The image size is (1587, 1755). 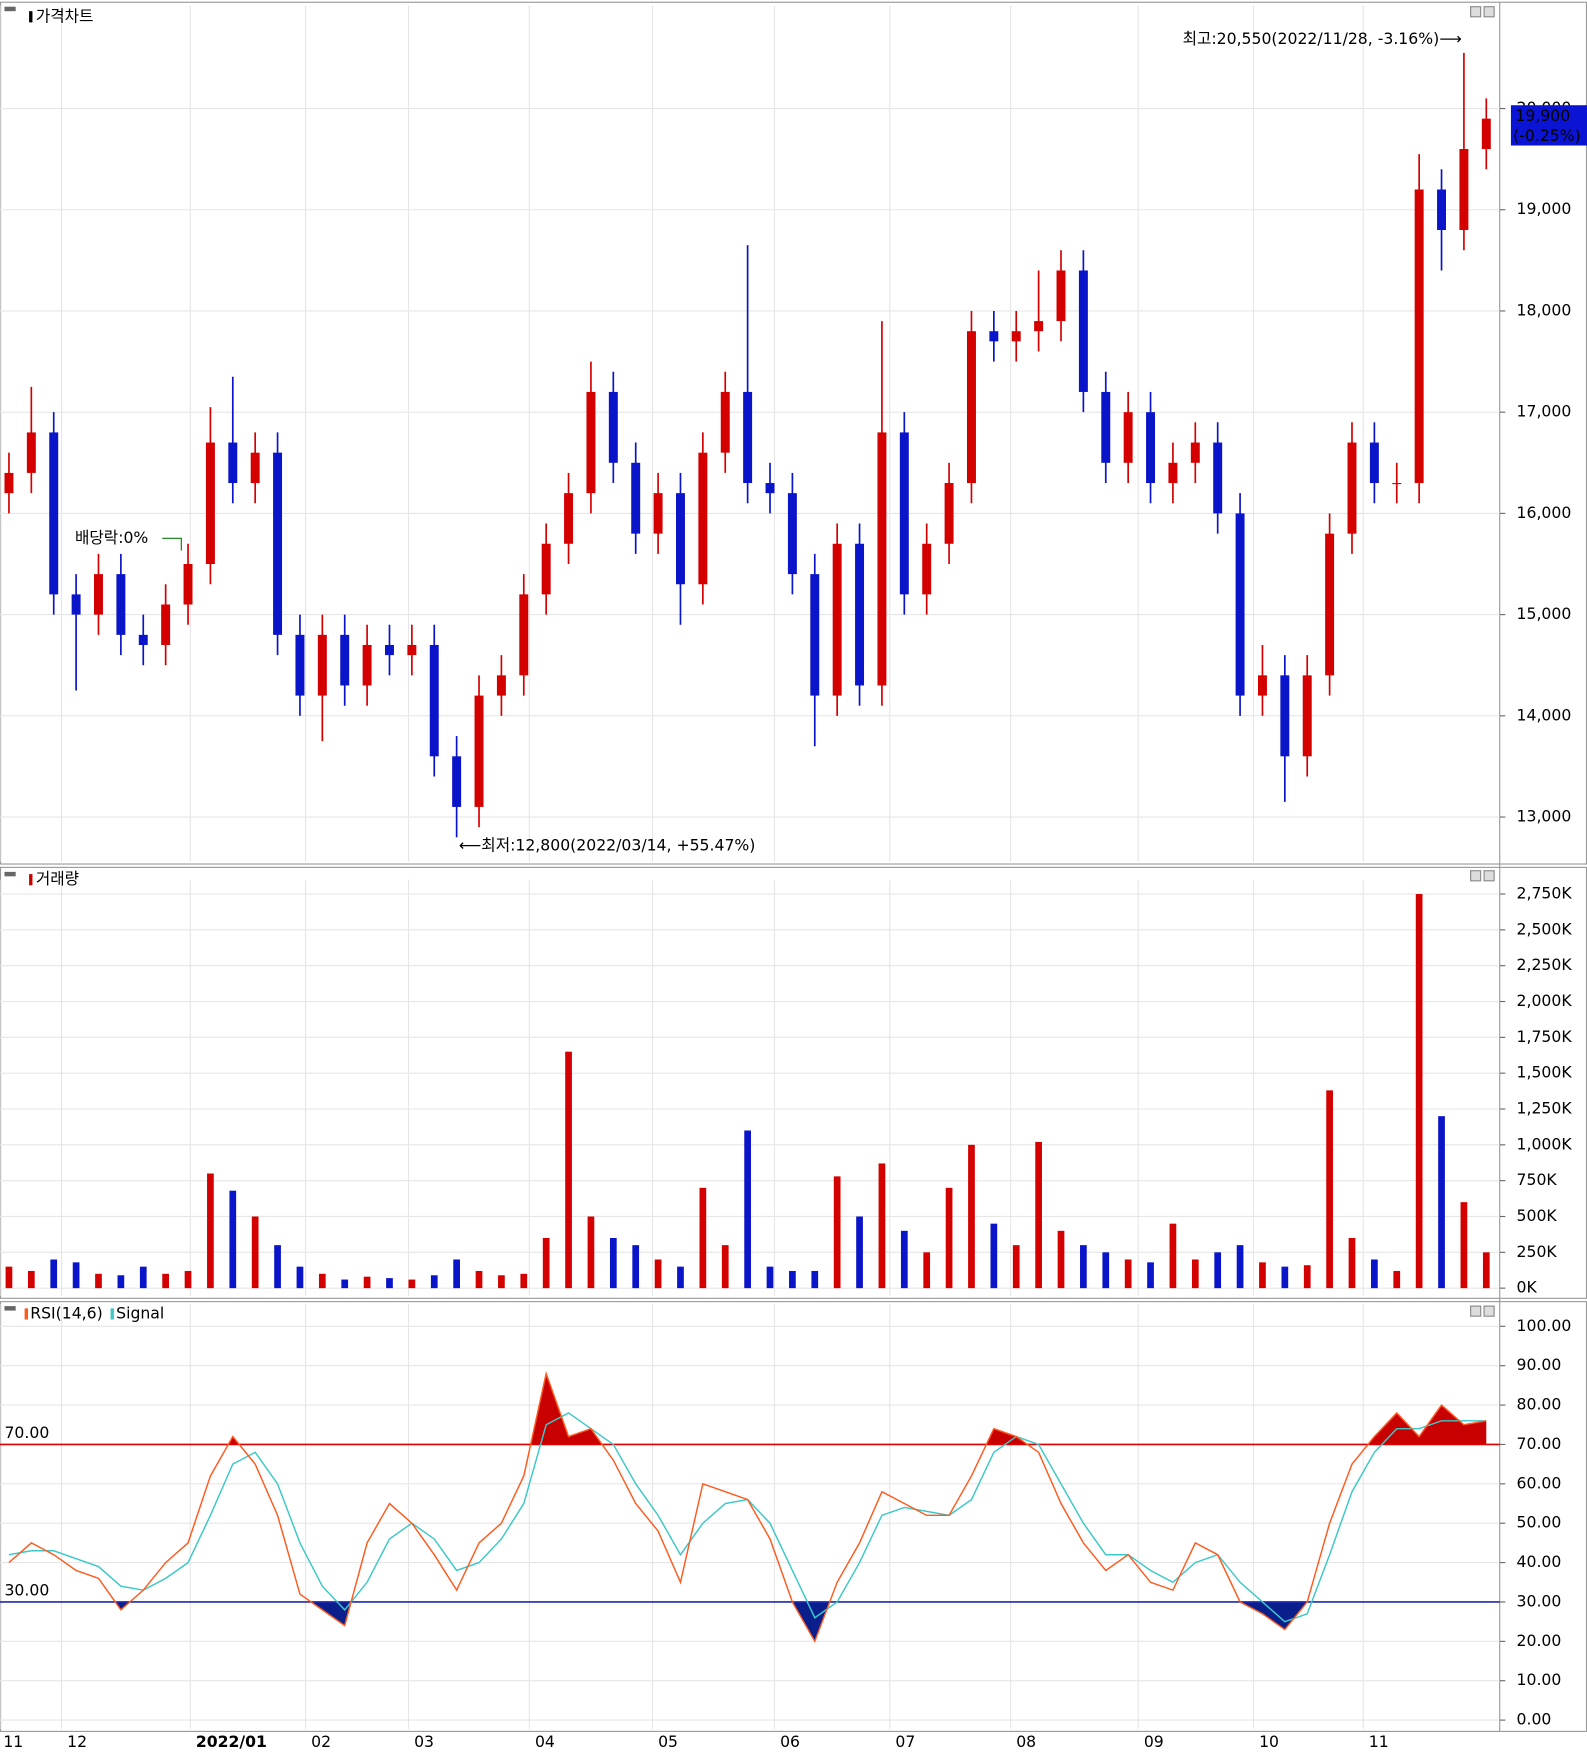 What do you see at coordinates (1544, 816) in the screenshot?
I see `y-tick-label: 13,000` at bounding box center [1544, 816].